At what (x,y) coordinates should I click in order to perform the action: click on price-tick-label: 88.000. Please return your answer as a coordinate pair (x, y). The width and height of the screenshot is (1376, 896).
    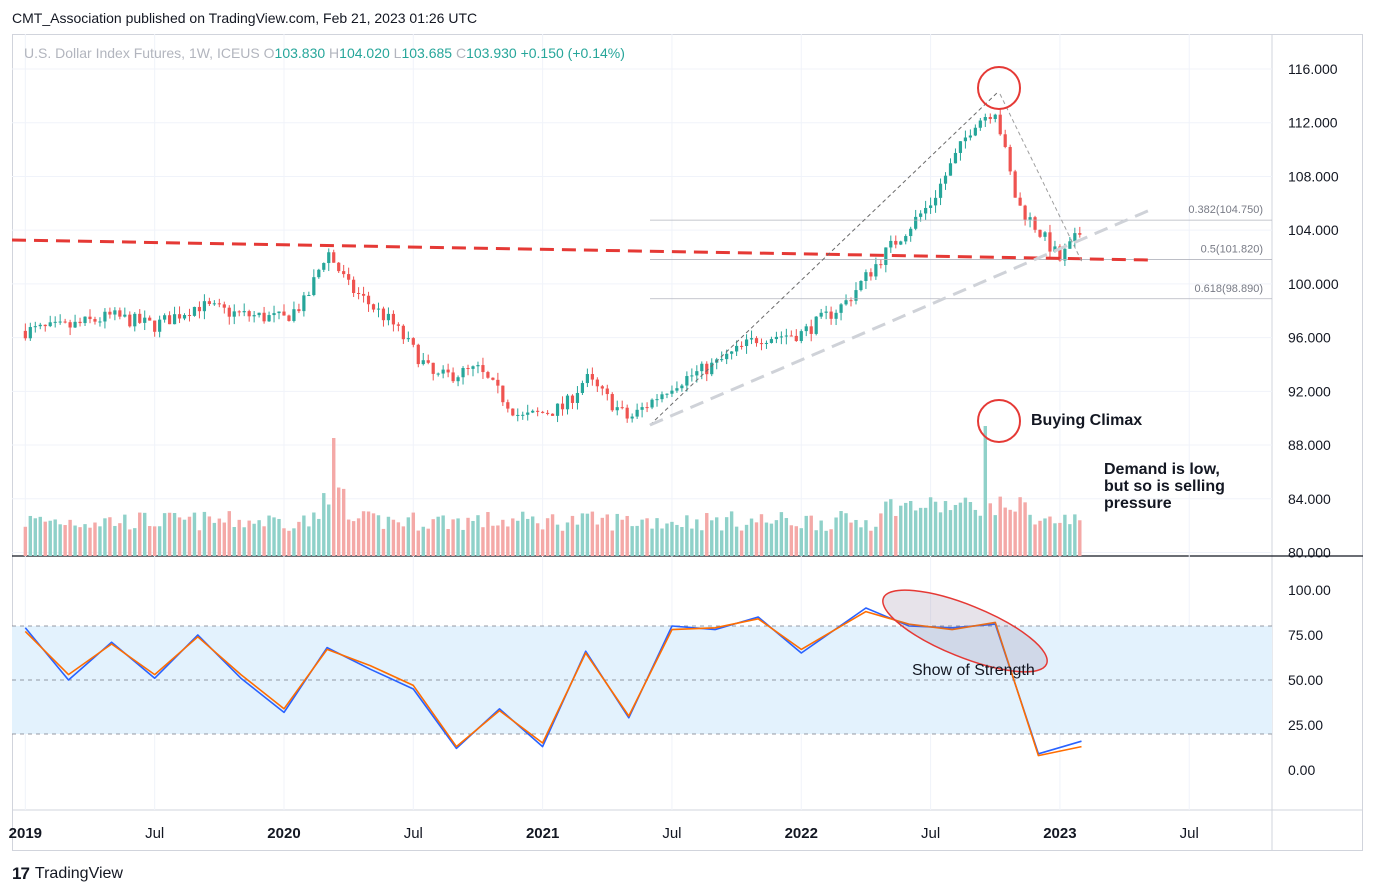
    Looking at the image, I should click on (1309, 445).